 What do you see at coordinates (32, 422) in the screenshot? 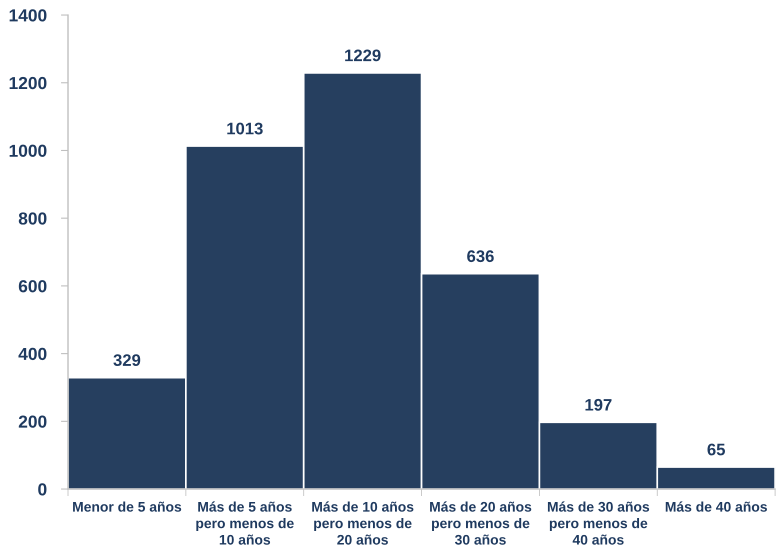
I see `y-tick-label: 200` at bounding box center [32, 422].